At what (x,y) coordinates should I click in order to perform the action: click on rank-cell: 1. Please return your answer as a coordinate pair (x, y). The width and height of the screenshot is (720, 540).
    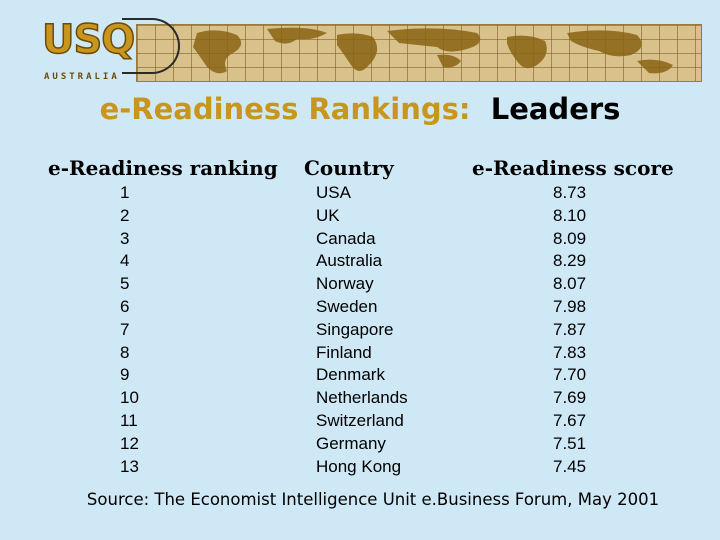
    Looking at the image, I should click on (125, 192).